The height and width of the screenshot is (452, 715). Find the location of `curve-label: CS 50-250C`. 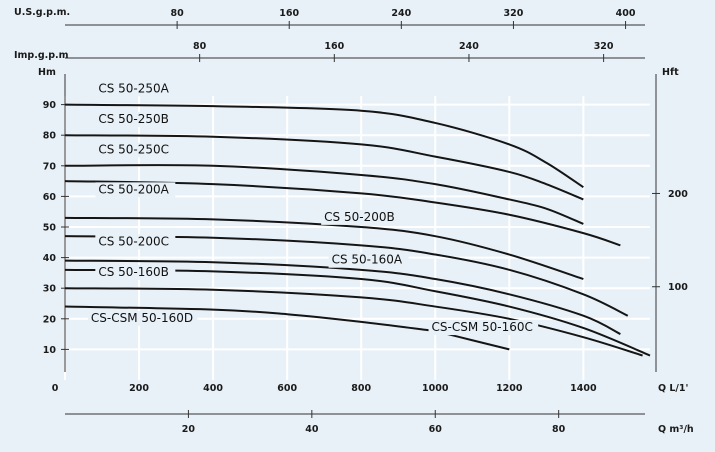

curve-label: CS 50-250C is located at coordinates (133, 150).